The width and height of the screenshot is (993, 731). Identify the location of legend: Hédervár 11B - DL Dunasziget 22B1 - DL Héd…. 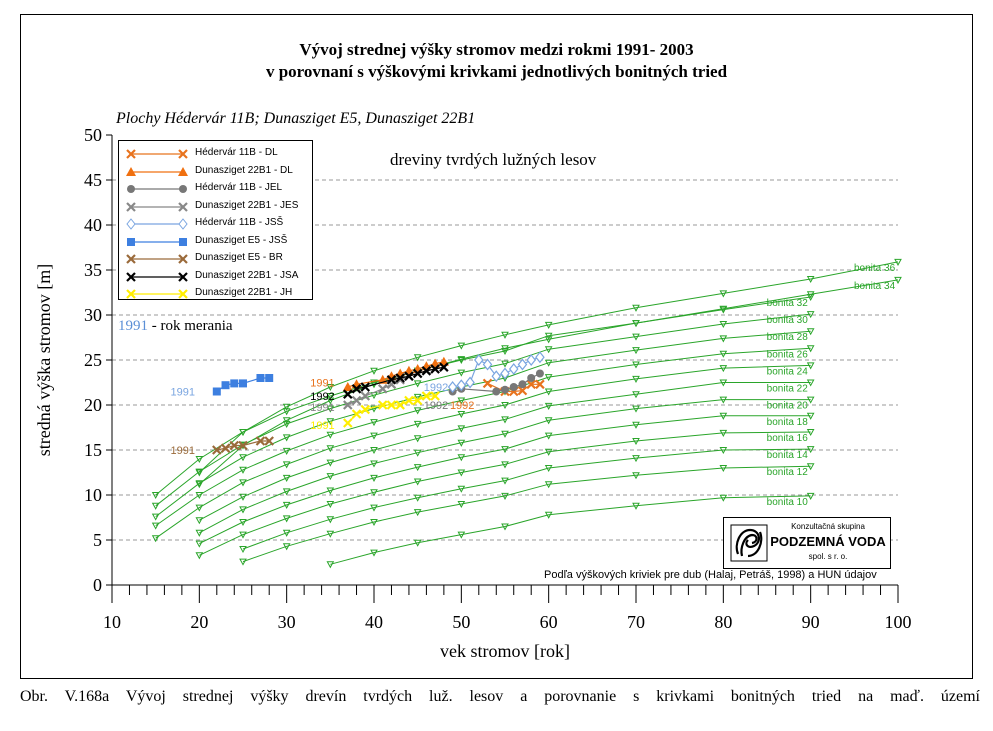
(215, 220).